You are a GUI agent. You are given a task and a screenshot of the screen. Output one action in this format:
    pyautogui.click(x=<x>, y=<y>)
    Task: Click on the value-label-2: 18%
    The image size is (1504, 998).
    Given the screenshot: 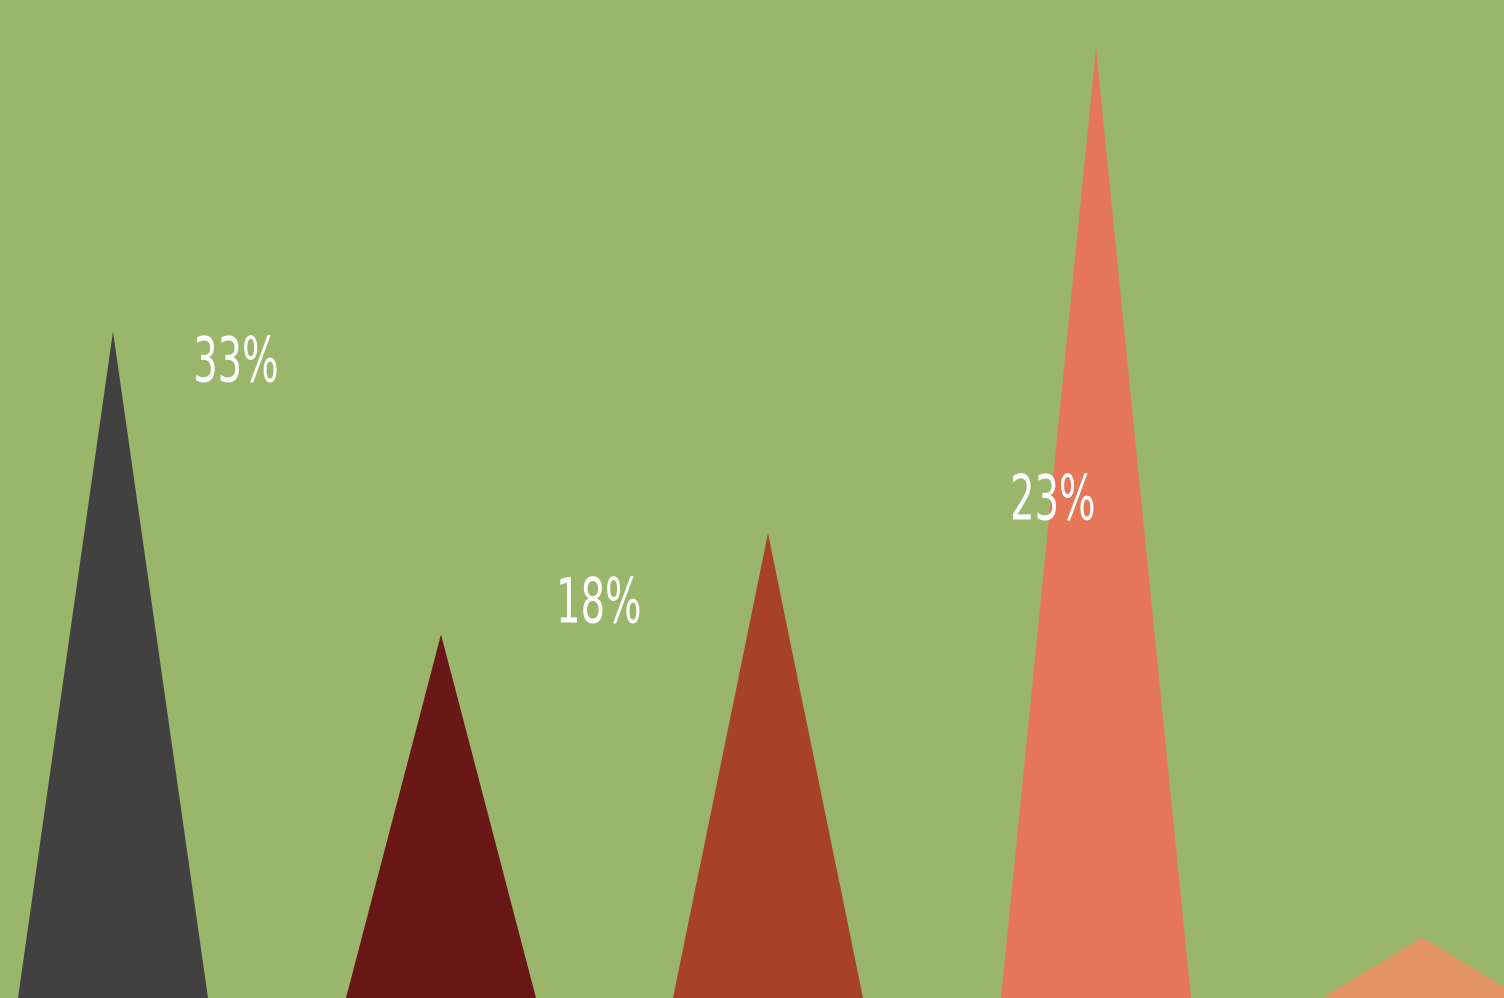 What is the action you would take?
    pyautogui.click(x=598, y=602)
    